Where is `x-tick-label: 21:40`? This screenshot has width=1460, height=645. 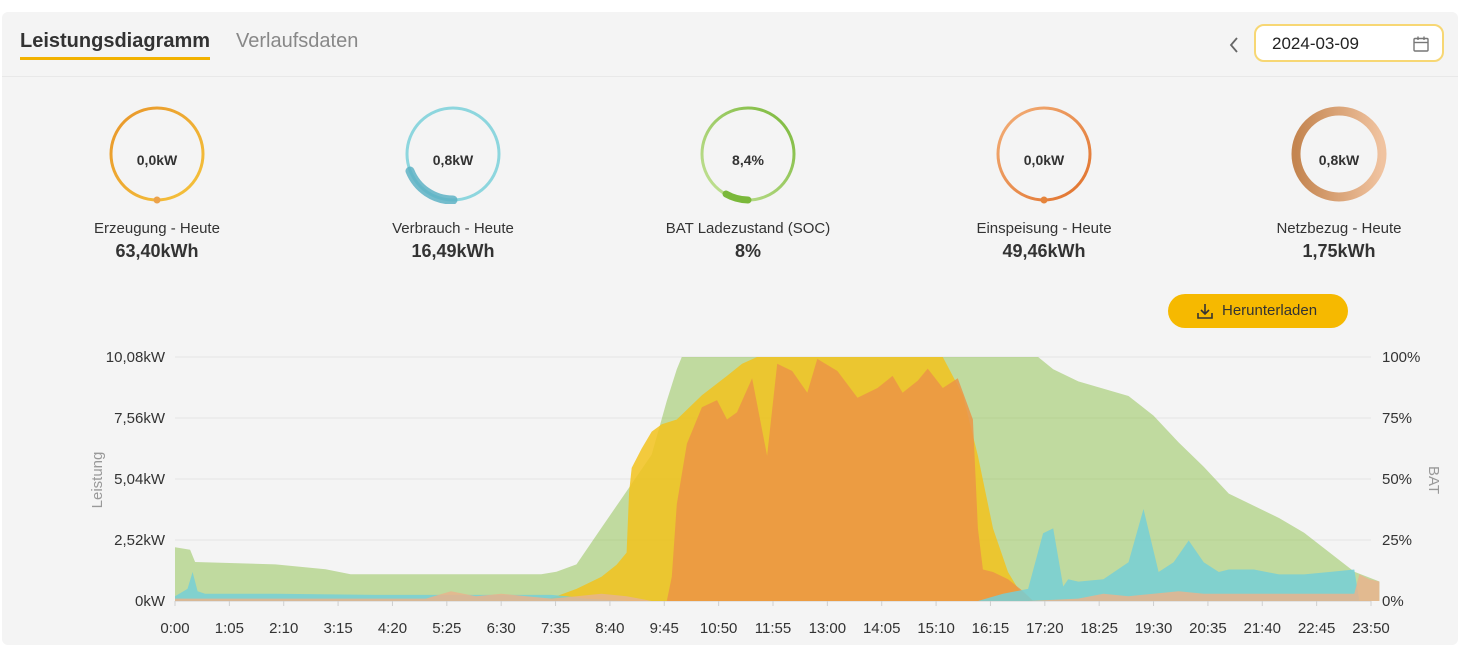 x-tick-label: 21:40 is located at coordinates (1262, 628).